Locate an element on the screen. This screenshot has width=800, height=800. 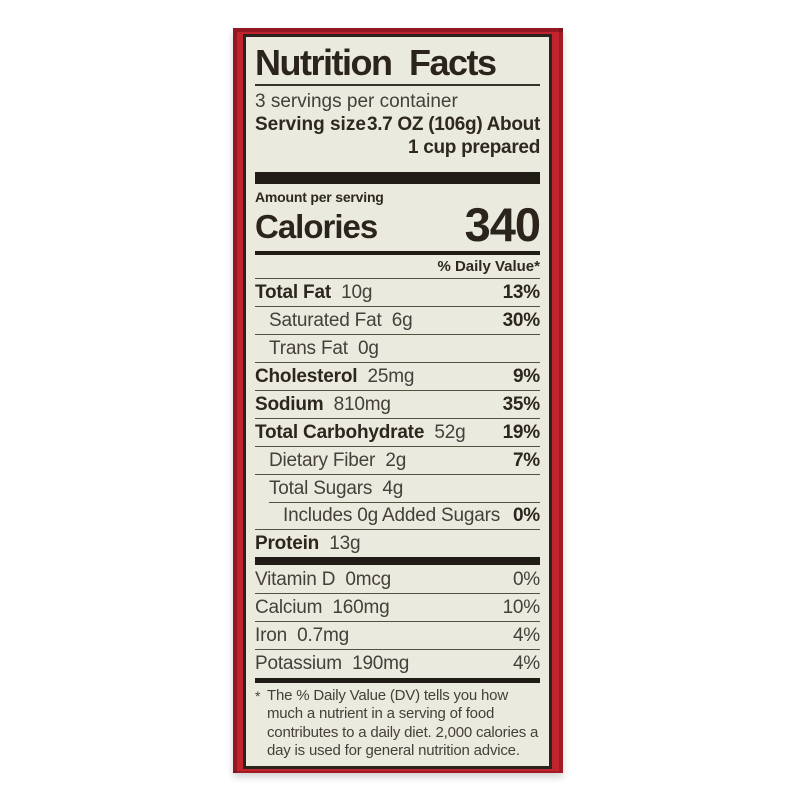
nutrient-row: Dietary Fiber 2g 7% is located at coordinates (397, 459).